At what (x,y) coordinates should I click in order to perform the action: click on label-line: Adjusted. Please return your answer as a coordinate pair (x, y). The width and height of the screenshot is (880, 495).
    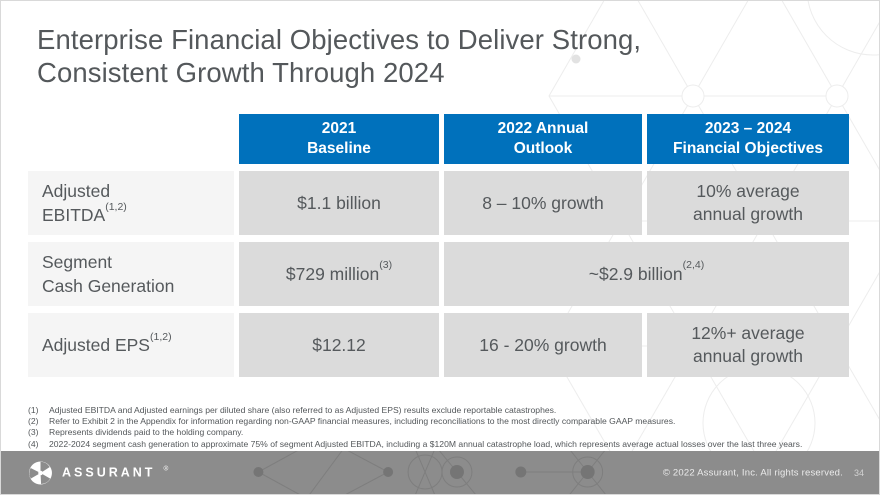
    Looking at the image, I should click on (76, 191).